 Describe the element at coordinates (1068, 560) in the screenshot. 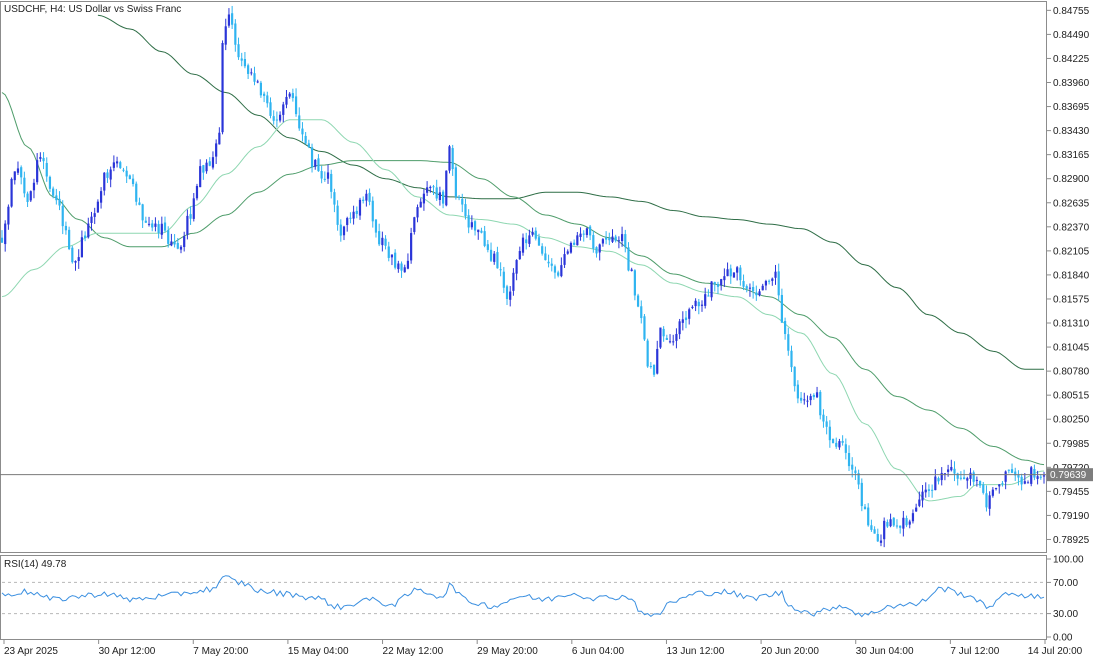

I see `rsi-tick-label: 100.00` at that location.